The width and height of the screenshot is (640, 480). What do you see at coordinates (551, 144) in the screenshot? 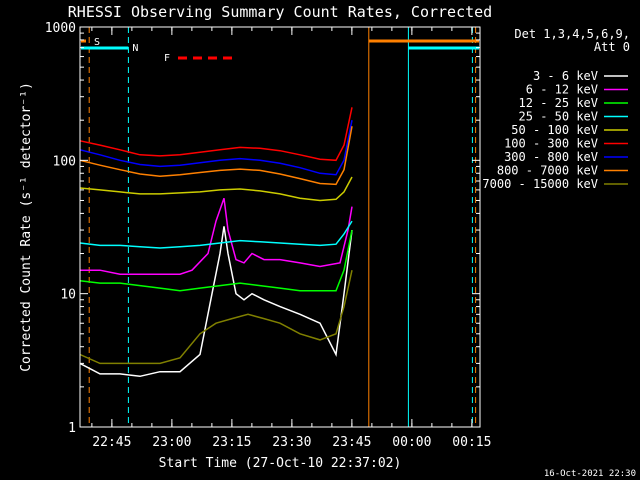
I see `legend-label: 100 - 300 keV` at bounding box center [551, 144].